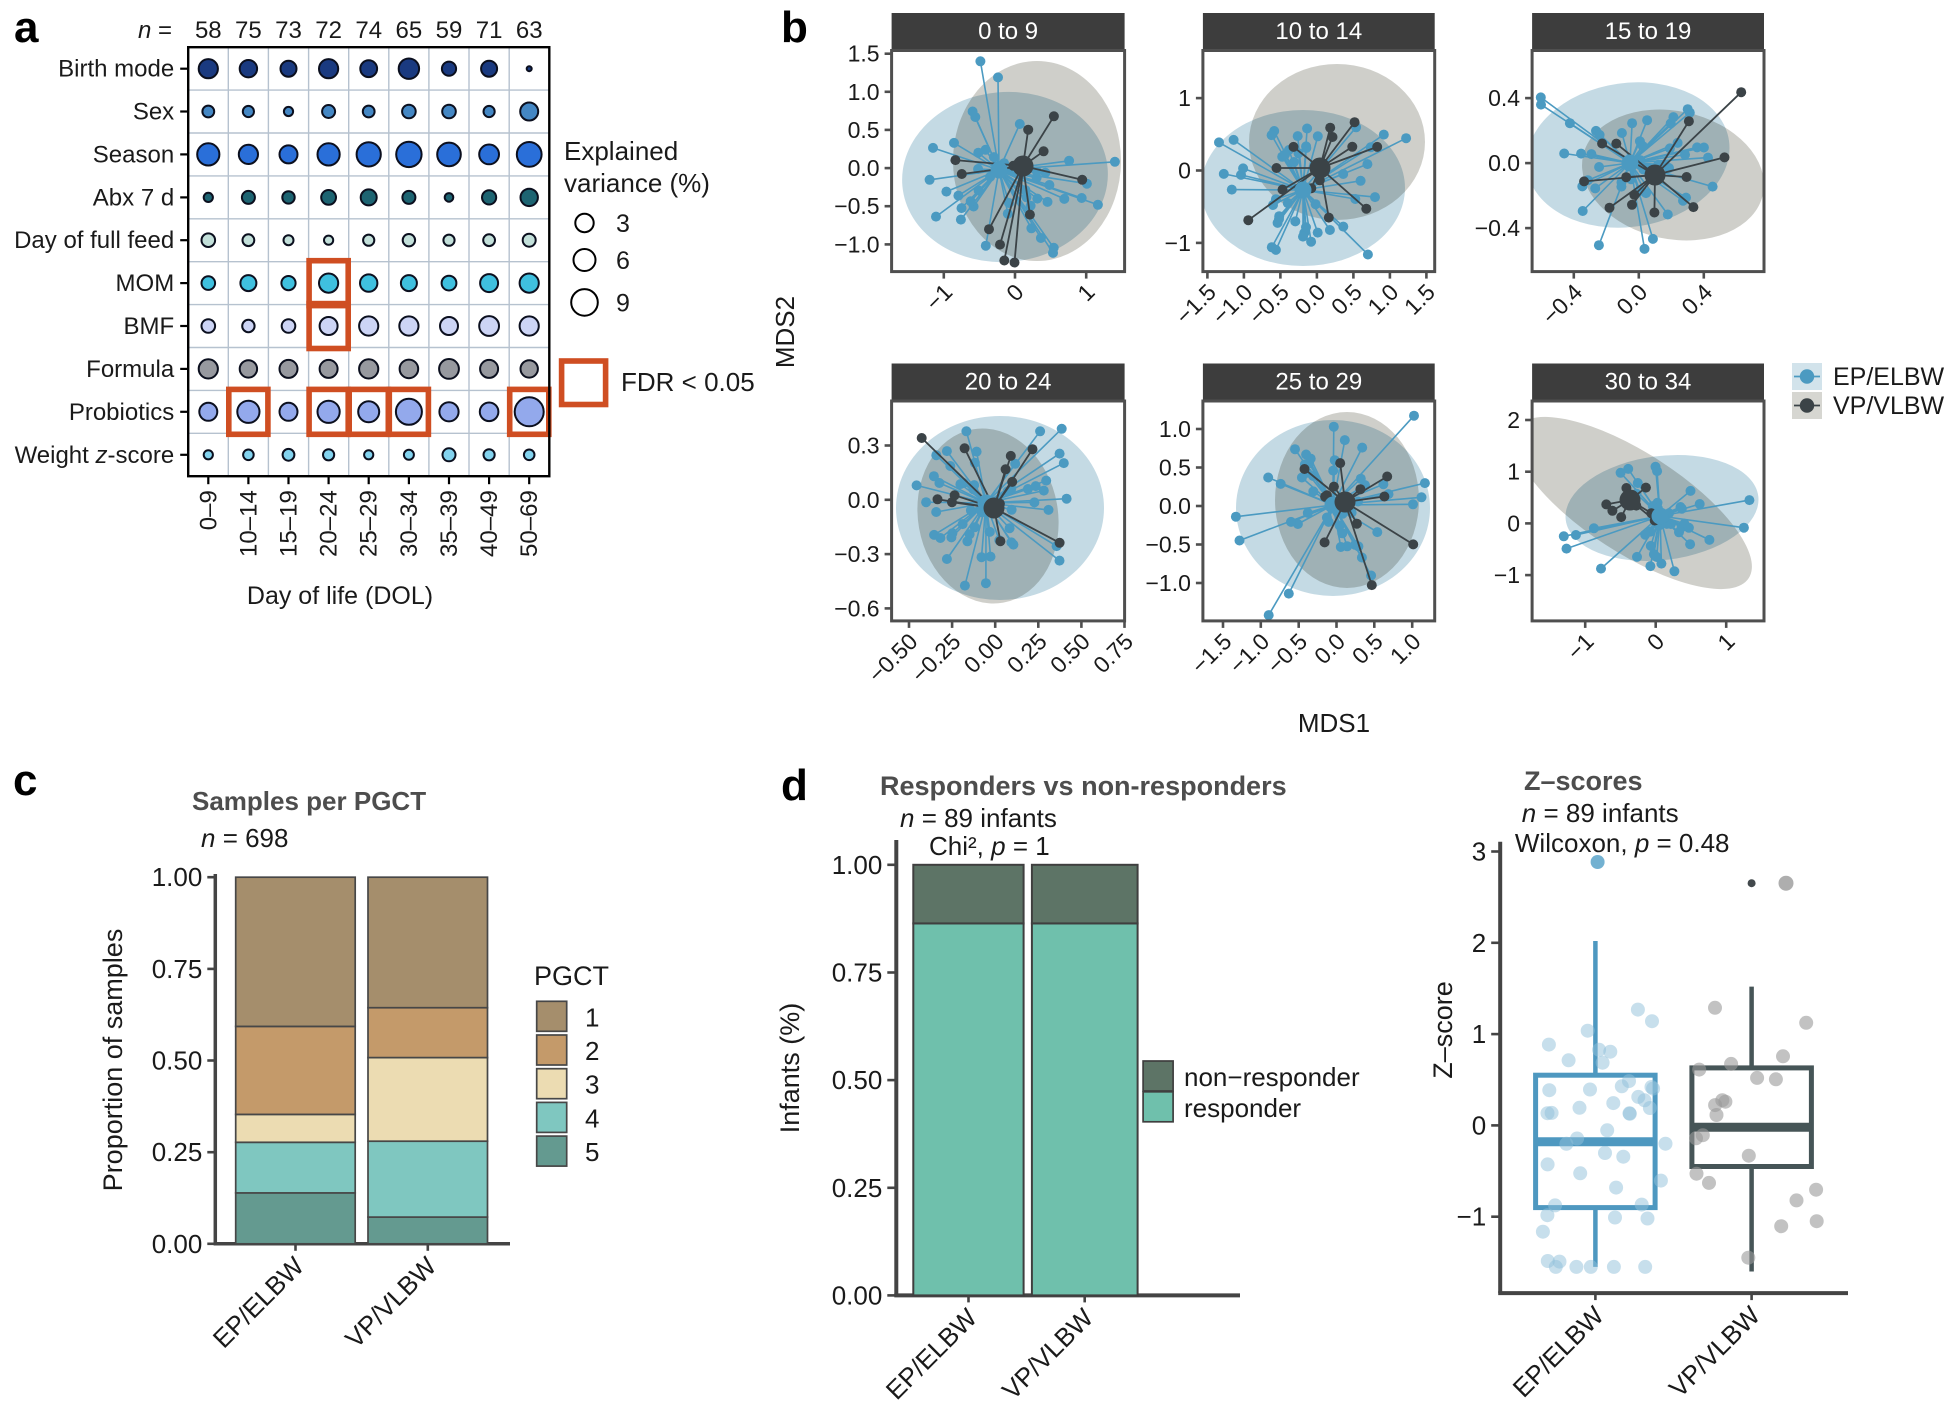 The width and height of the screenshot is (1945, 1411). I want to click on svg-text: Probiotics, so click(121, 412).